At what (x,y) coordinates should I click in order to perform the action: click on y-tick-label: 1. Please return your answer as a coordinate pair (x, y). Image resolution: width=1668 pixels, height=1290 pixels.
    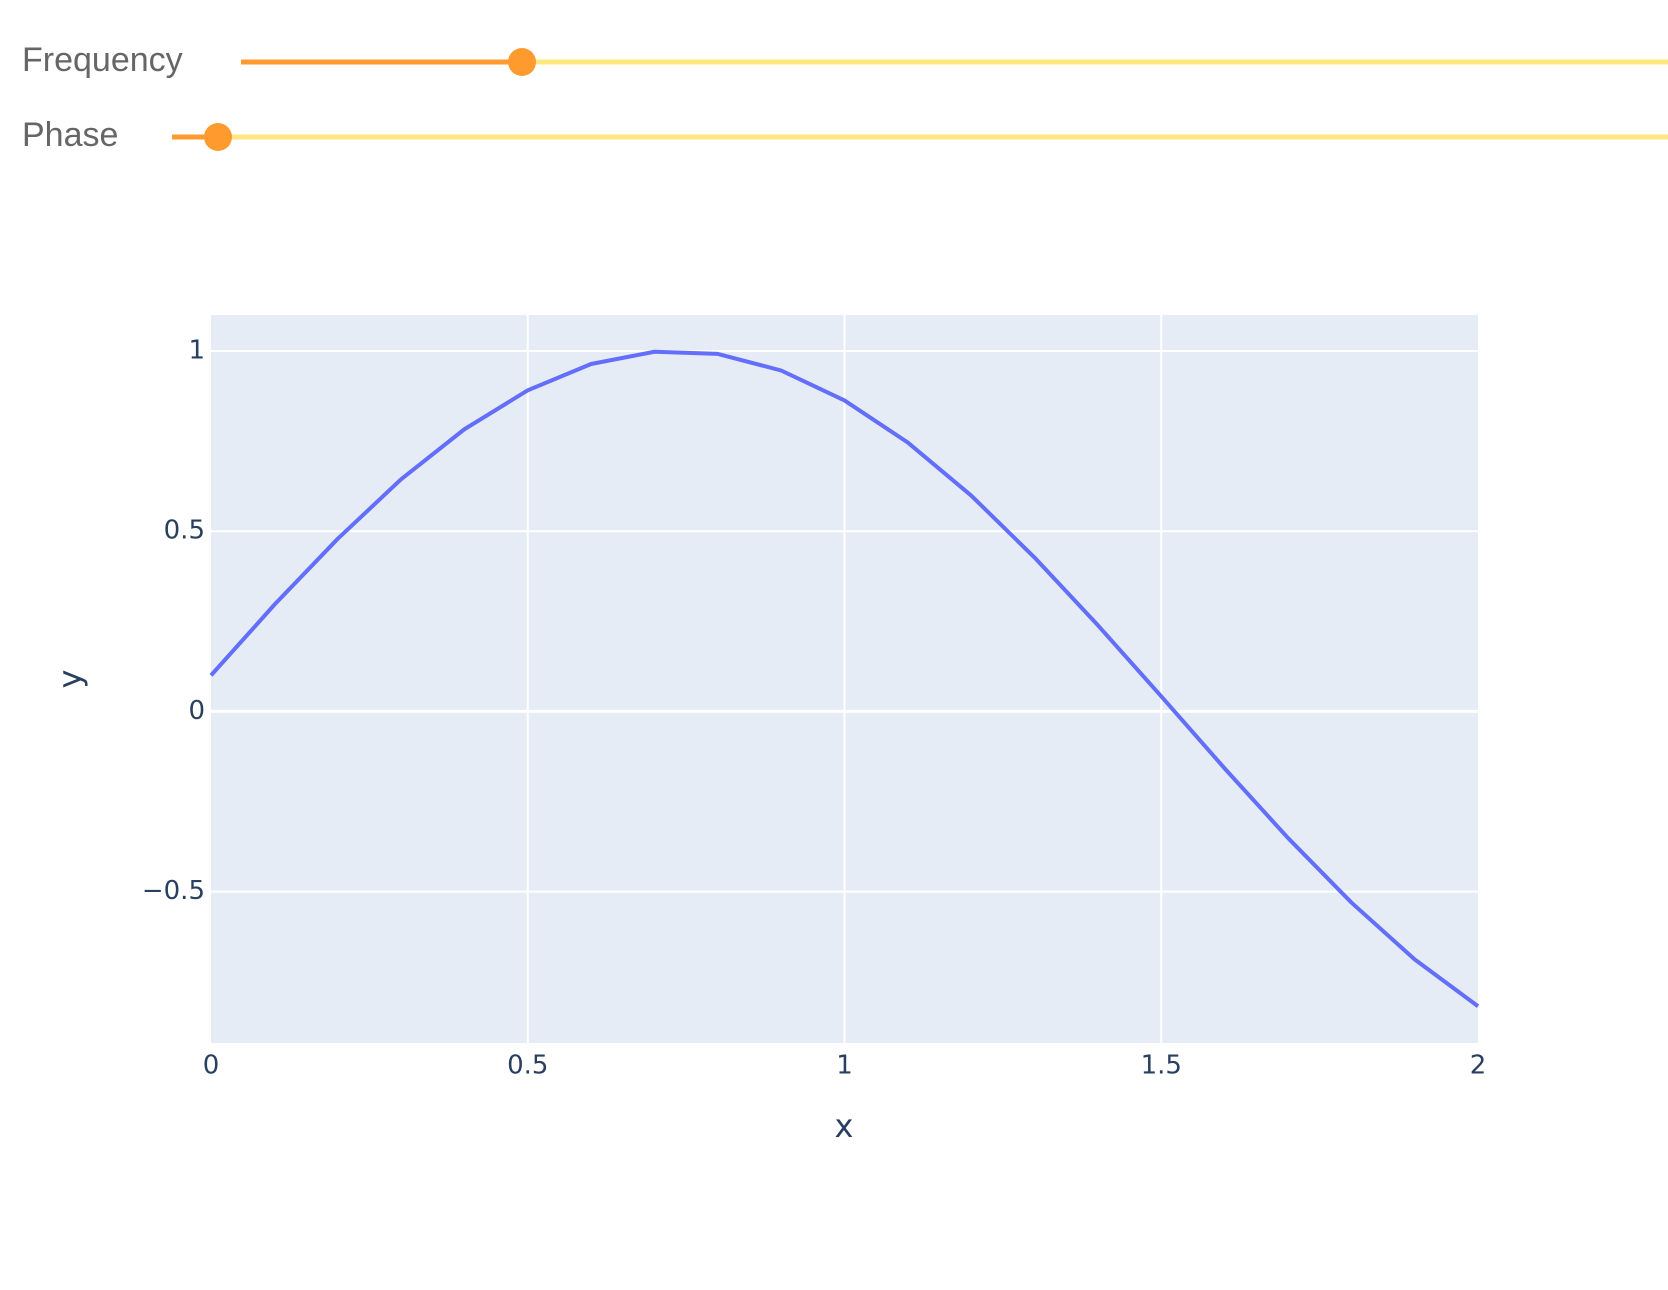
    Looking at the image, I should click on (196, 351).